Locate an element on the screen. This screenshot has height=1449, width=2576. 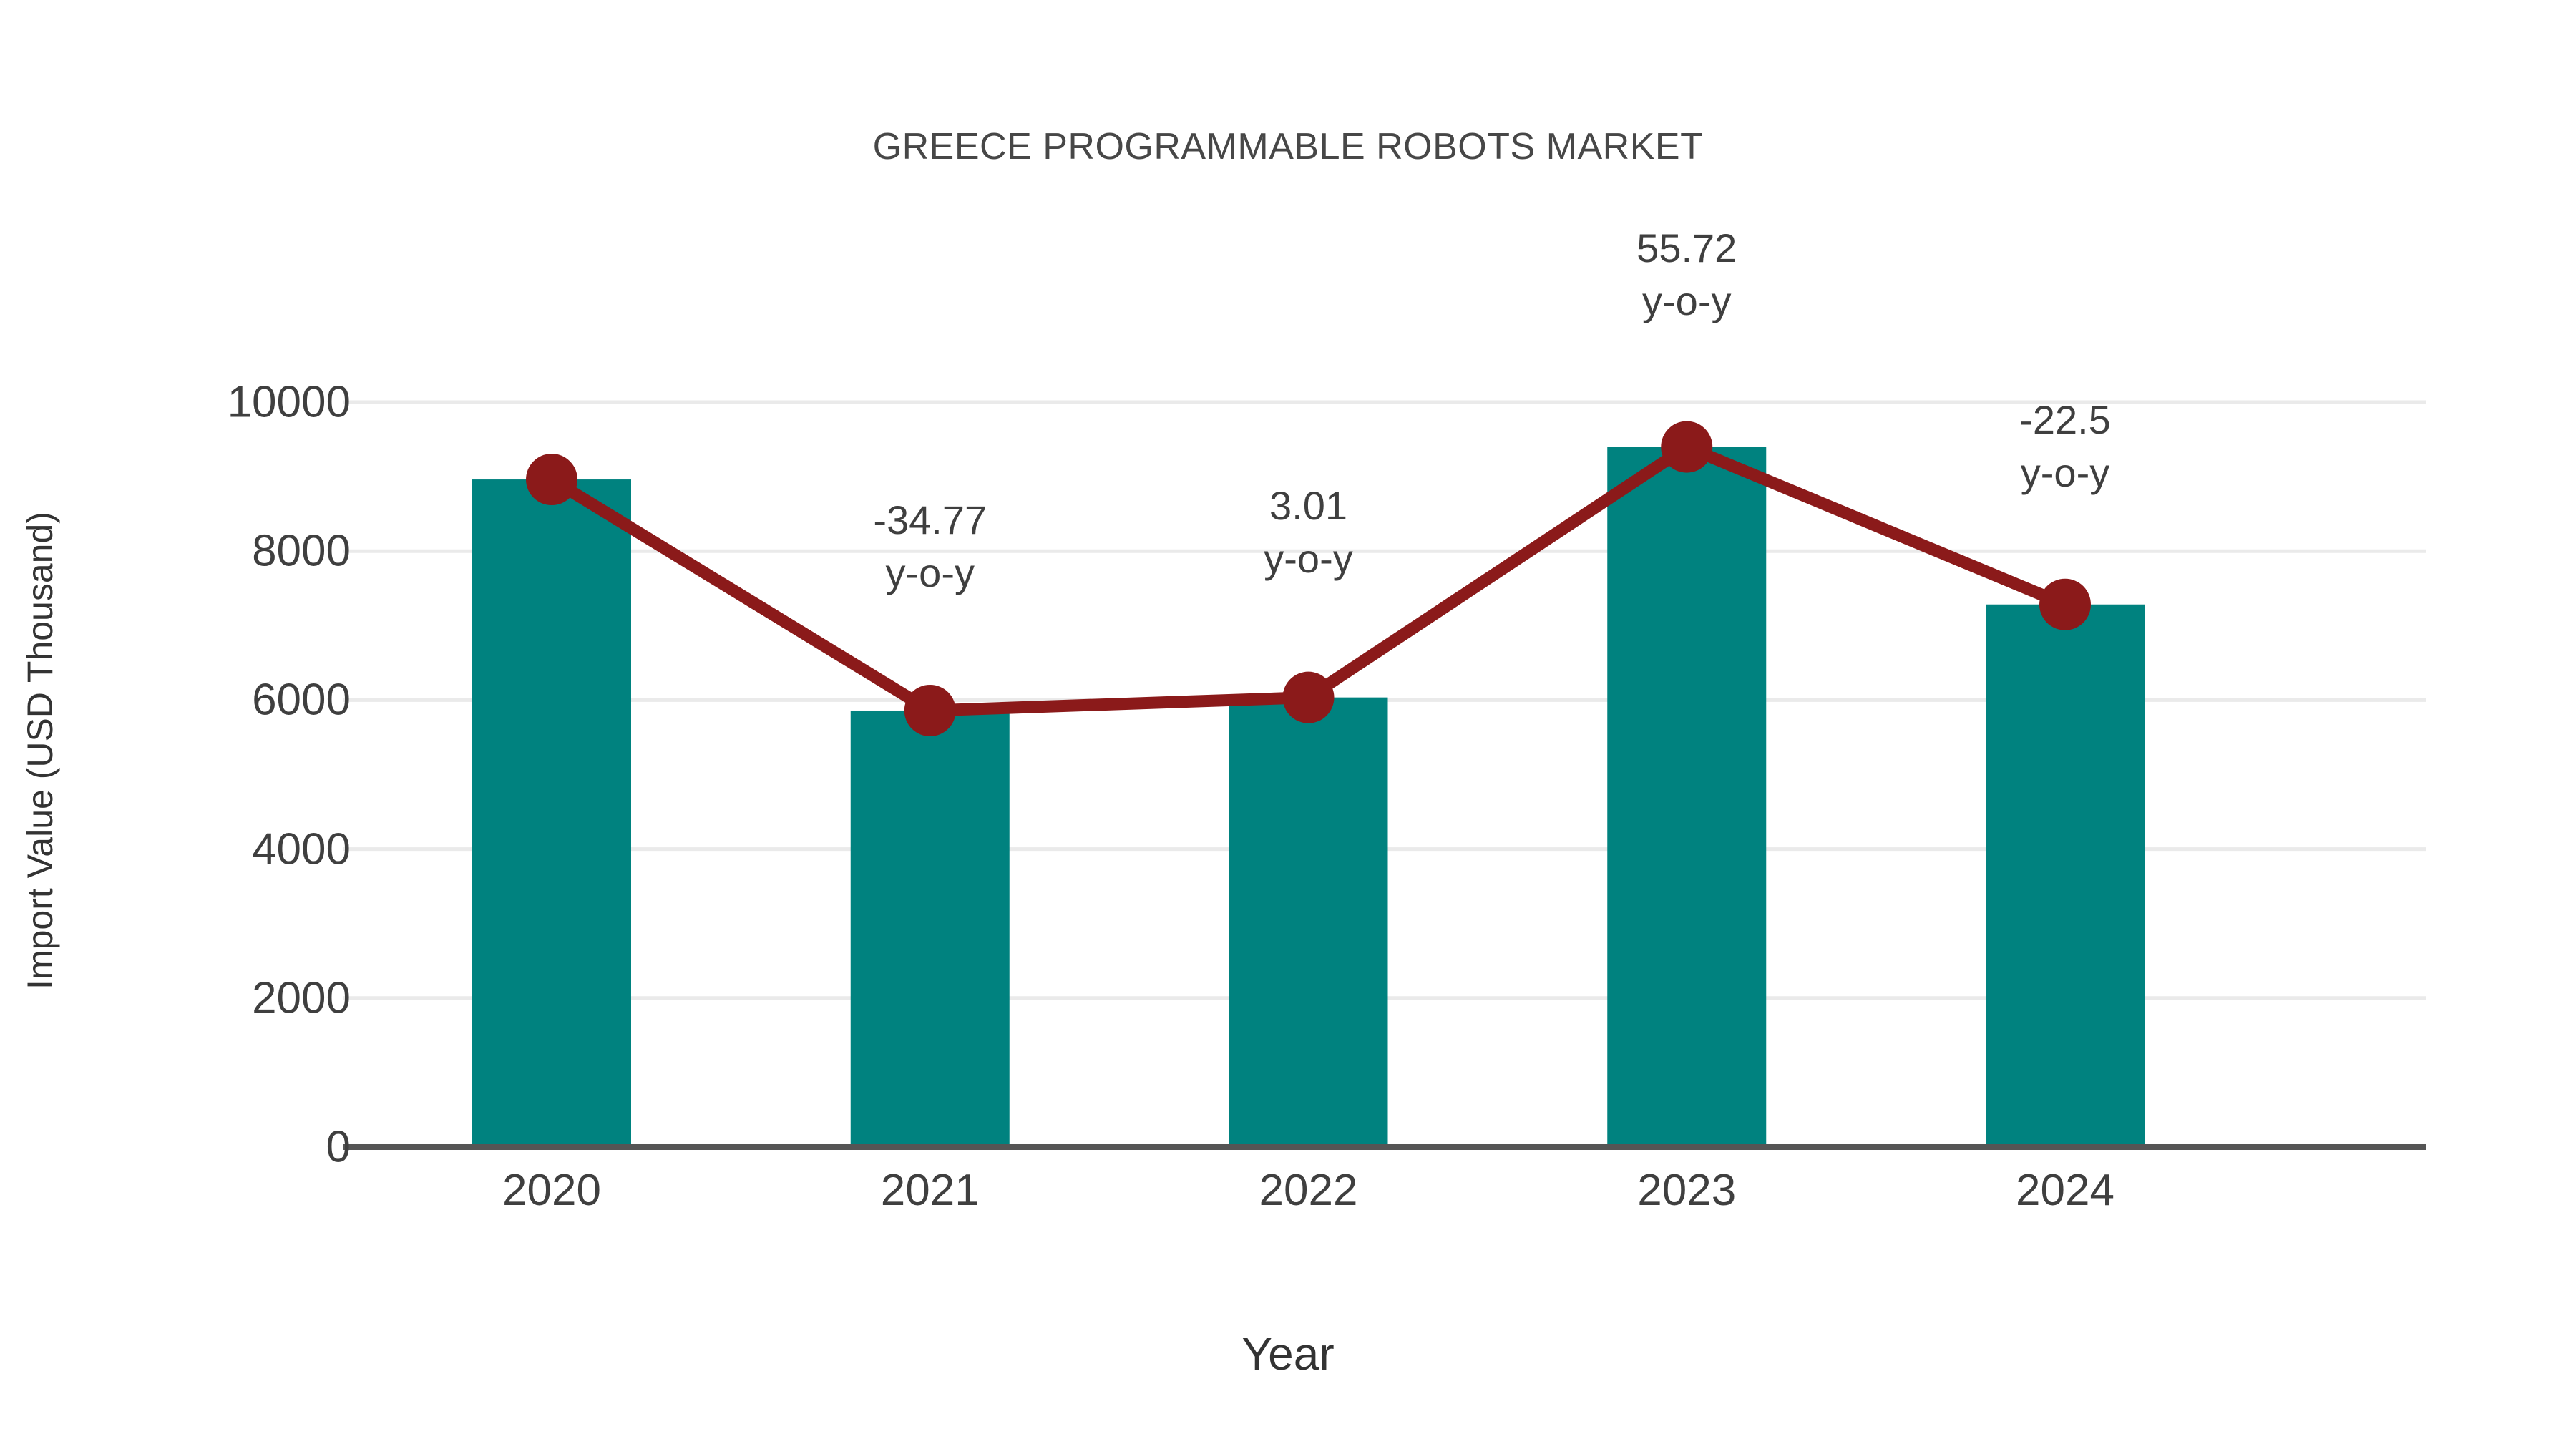
x-tick-label-2024: 2024 is located at coordinates (2065, 1190).